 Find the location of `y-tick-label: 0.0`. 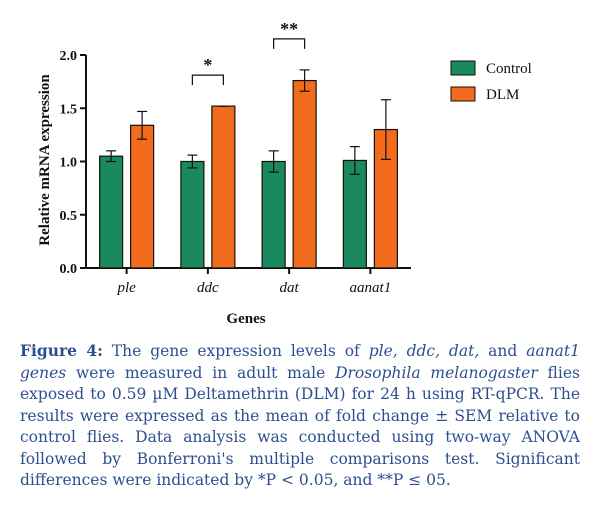

y-tick-label: 0.0 is located at coordinates (69, 269).